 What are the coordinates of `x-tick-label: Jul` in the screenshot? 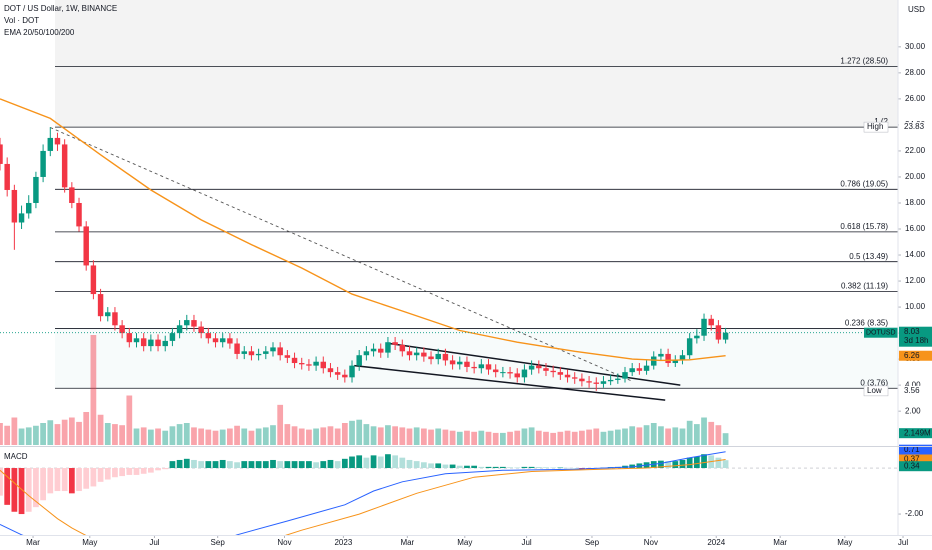 It's located at (526, 542).